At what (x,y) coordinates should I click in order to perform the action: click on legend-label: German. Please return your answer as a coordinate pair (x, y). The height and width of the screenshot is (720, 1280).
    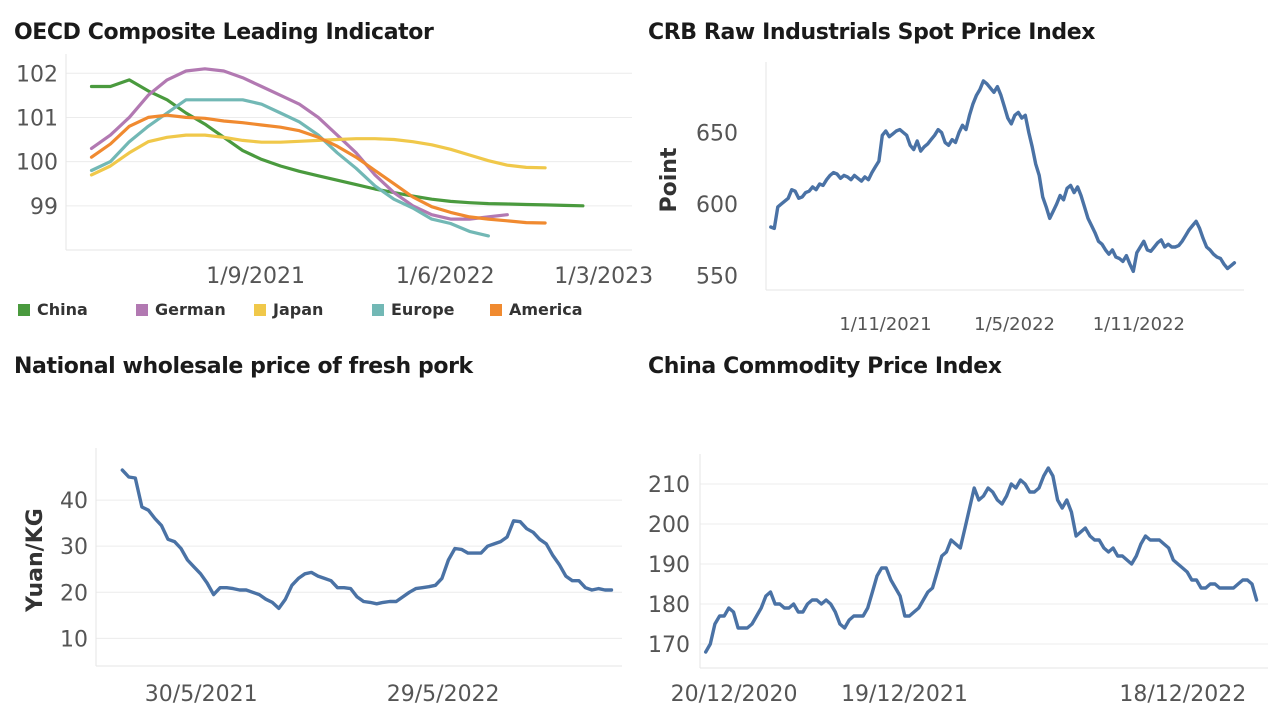
    Looking at the image, I should click on (190, 309).